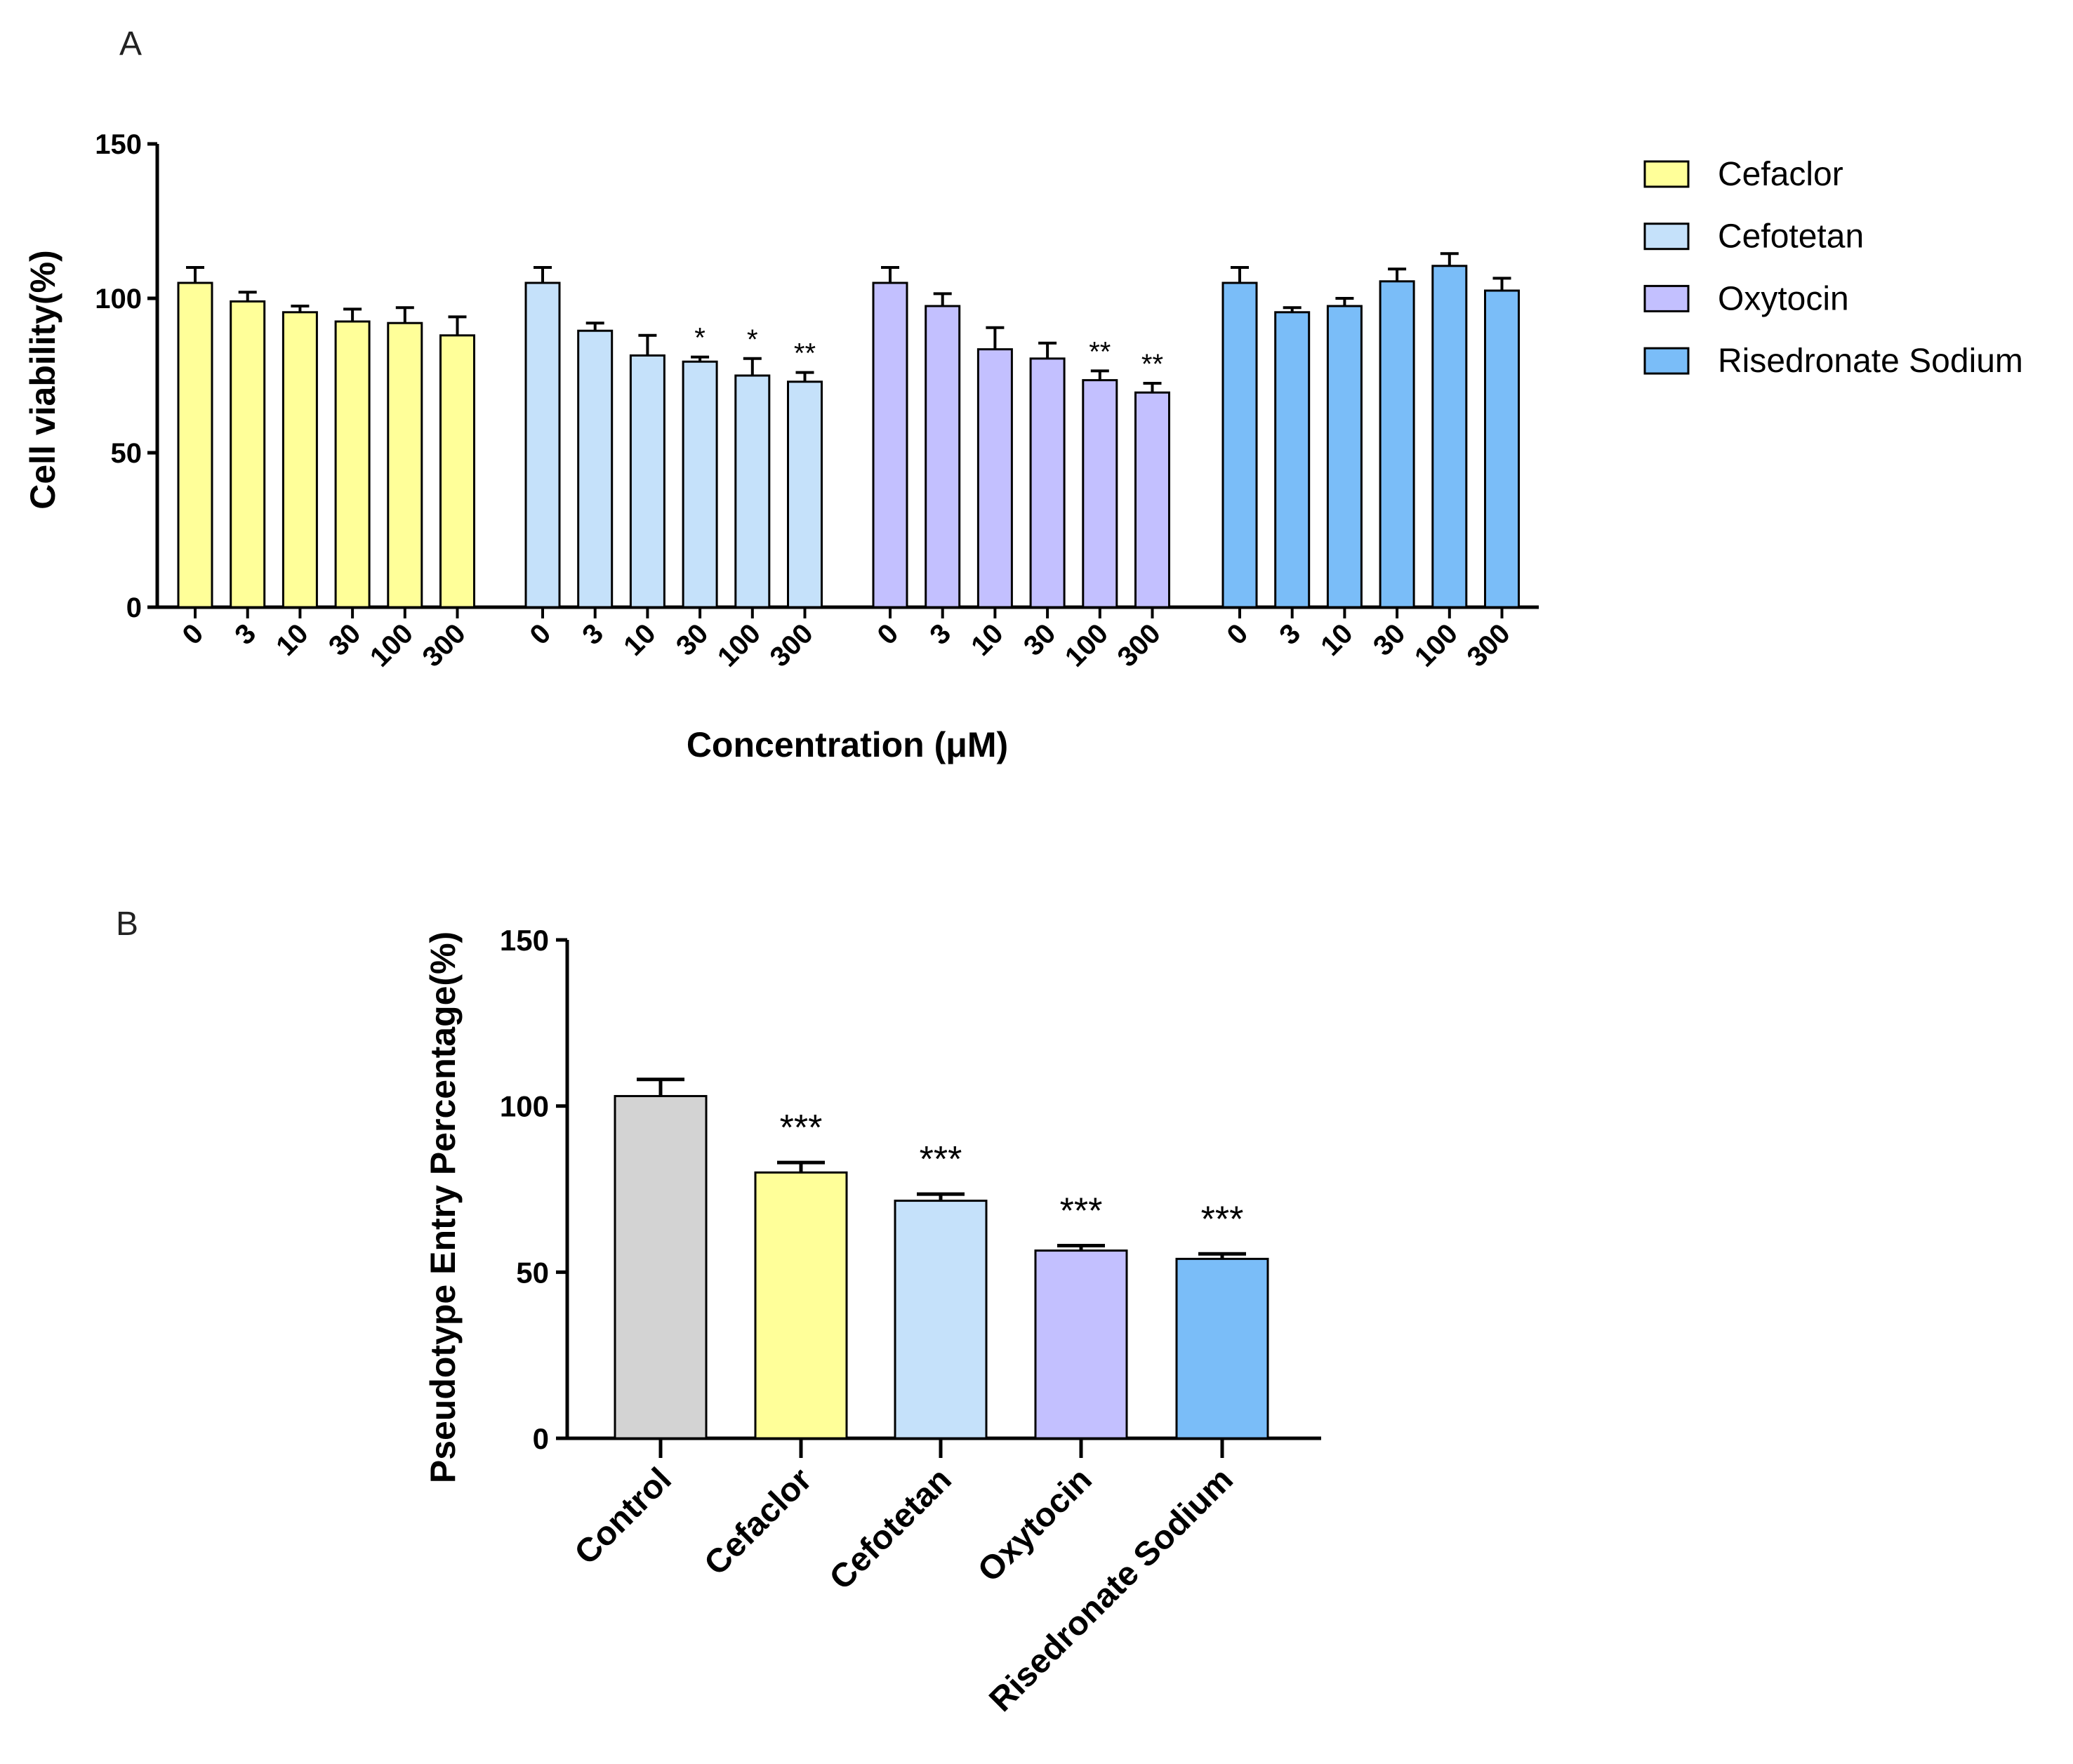 This screenshot has width=2073, height=1764. I want to click on b-y-tick-label: 0, so click(541, 1438).